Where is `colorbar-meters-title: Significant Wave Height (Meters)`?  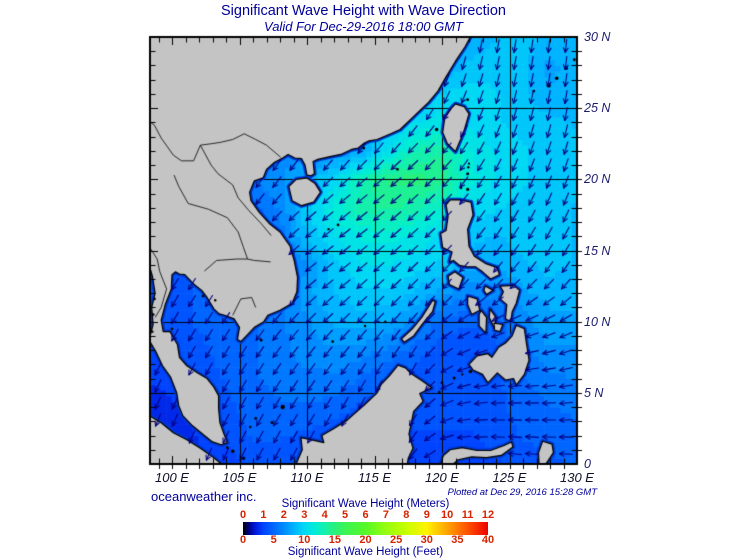 colorbar-meters-title: Significant Wave Height (Meters) is located at coordinates (365, 504).